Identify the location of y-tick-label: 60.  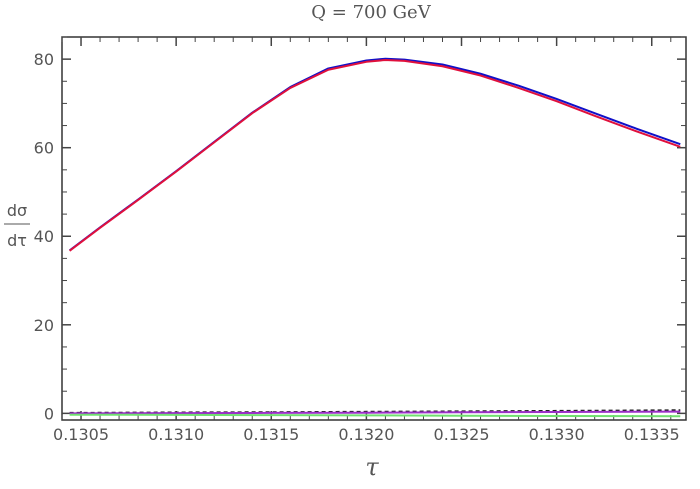
(44, 148).